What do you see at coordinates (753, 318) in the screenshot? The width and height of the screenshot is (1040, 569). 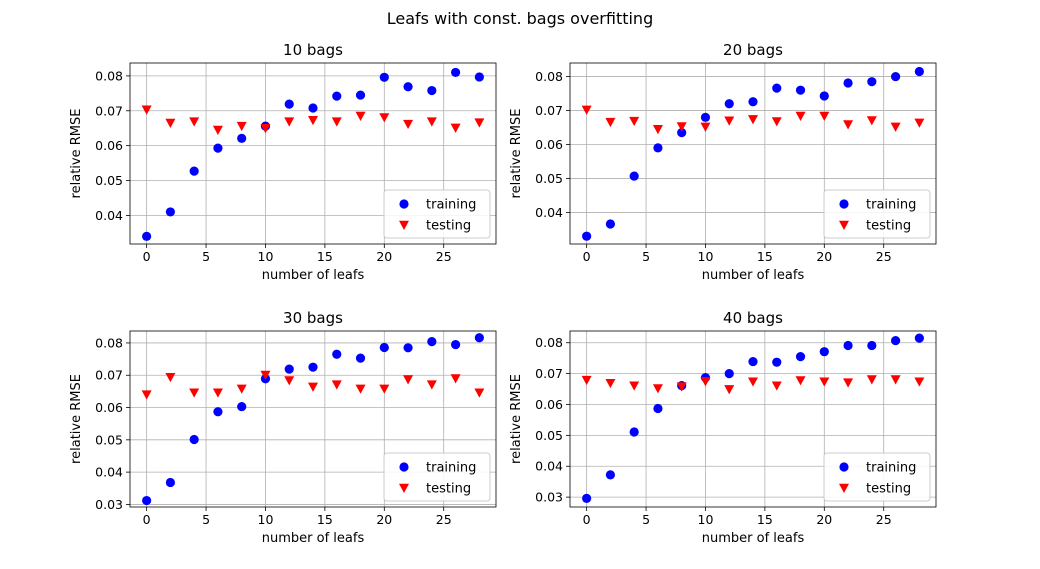 I see `subplot-title: 40 bags` at bounding box center [753, 318].